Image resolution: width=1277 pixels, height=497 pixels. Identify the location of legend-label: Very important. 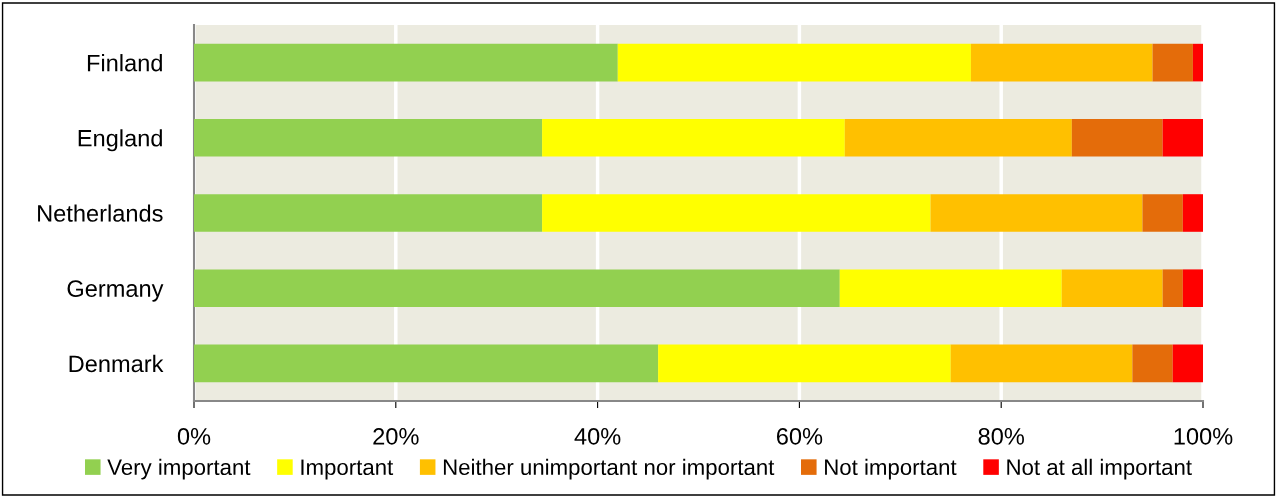
(179, 469).